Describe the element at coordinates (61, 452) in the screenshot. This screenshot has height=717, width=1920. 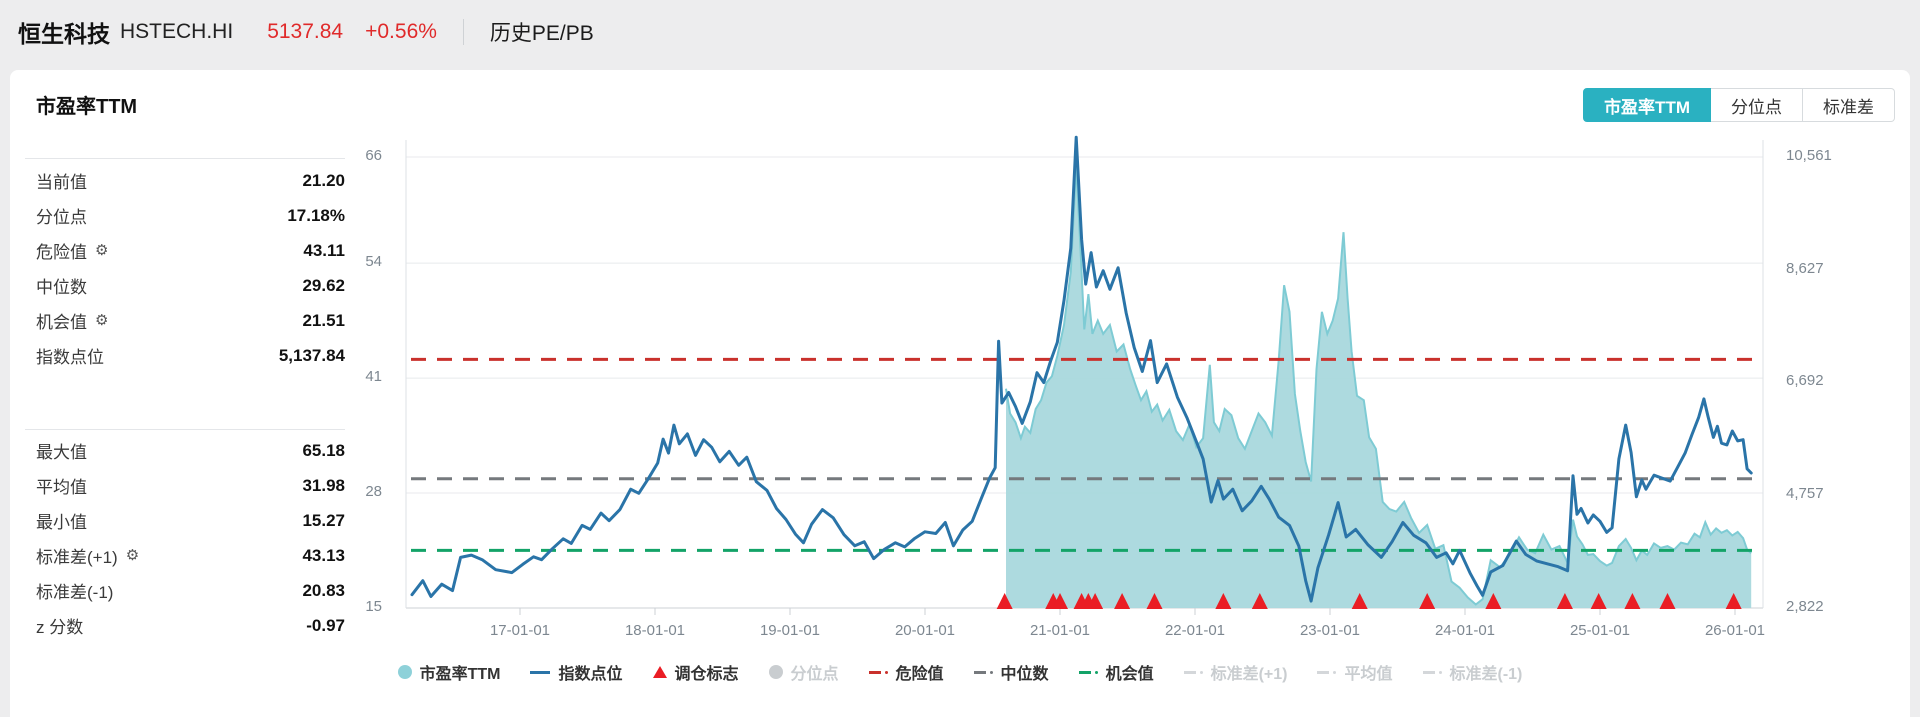
I see `stat-label: 最大值` at that location.